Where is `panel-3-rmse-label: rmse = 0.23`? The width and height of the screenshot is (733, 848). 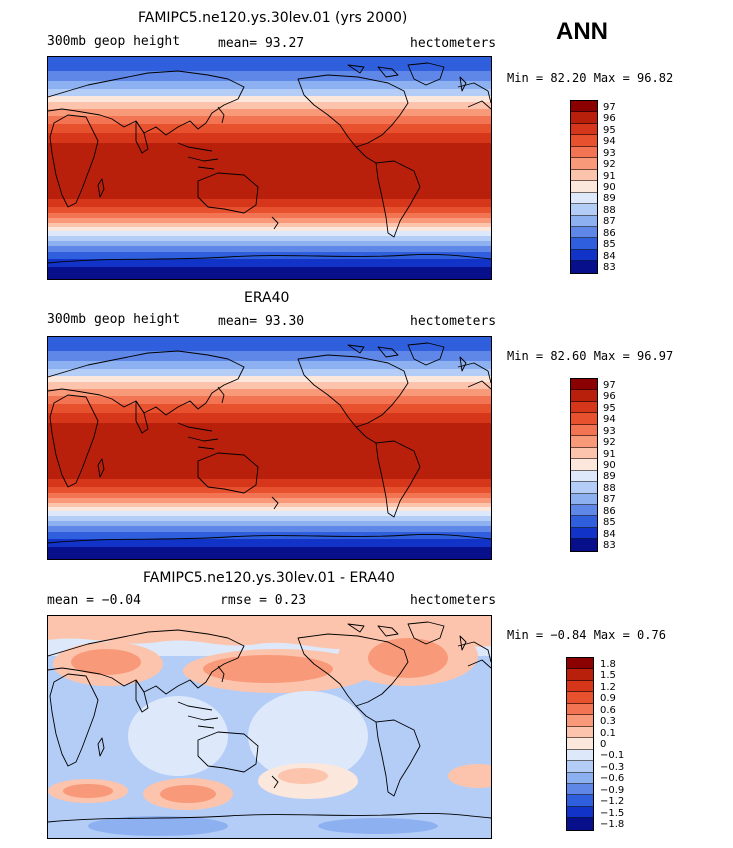 panel-3-rmse-label: rmse = 0.23 is located at coordinates (263, 600).